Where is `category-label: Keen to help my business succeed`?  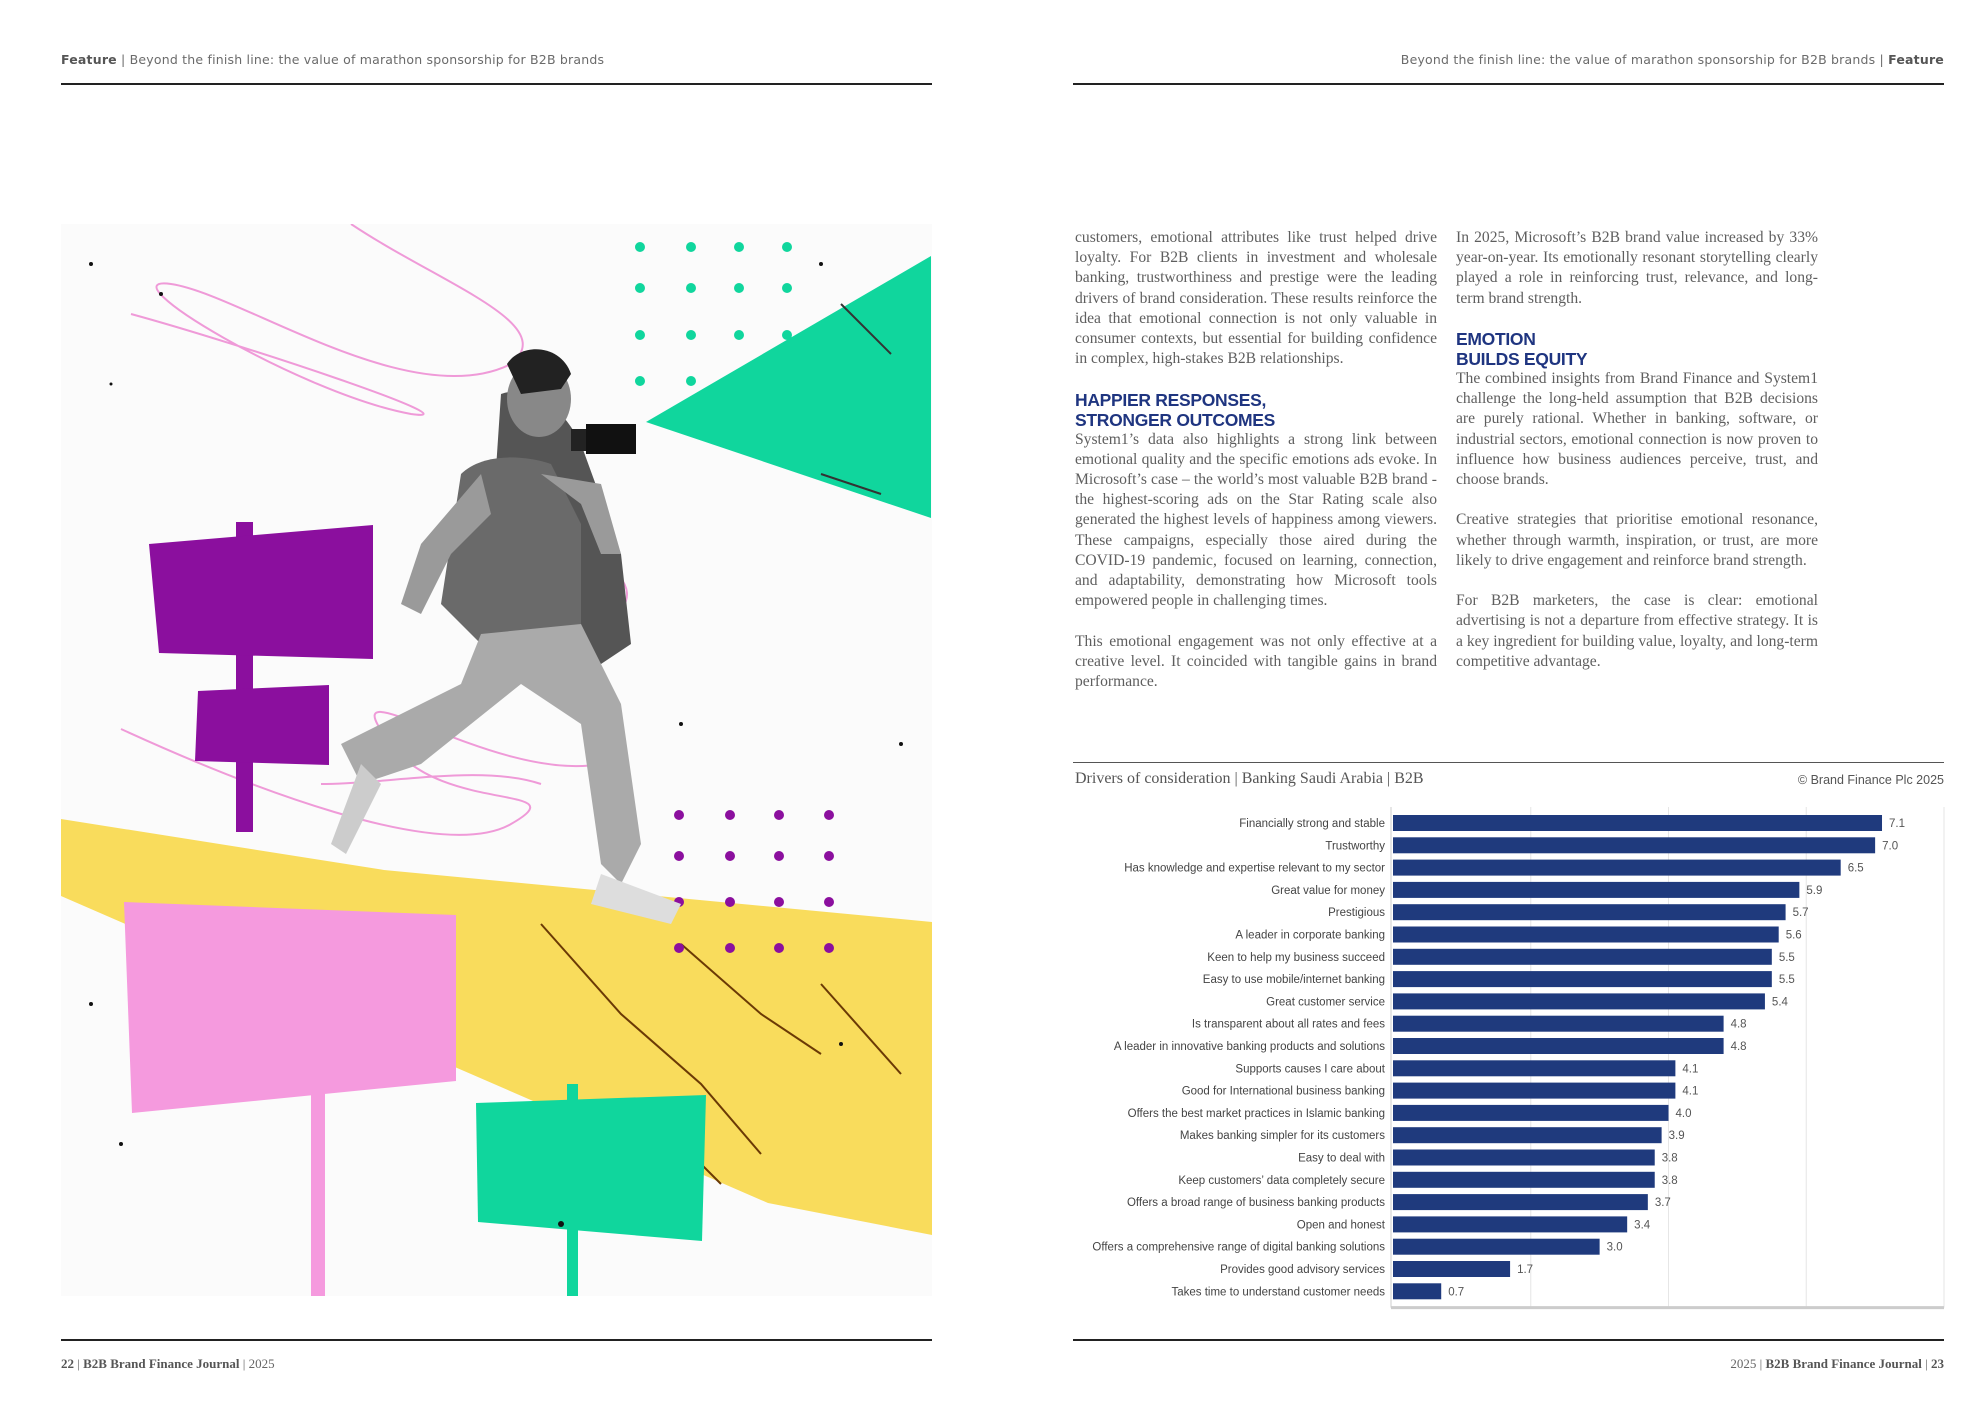
category-label: Keen to help my business succeed is located at coordinates (1296, 958).